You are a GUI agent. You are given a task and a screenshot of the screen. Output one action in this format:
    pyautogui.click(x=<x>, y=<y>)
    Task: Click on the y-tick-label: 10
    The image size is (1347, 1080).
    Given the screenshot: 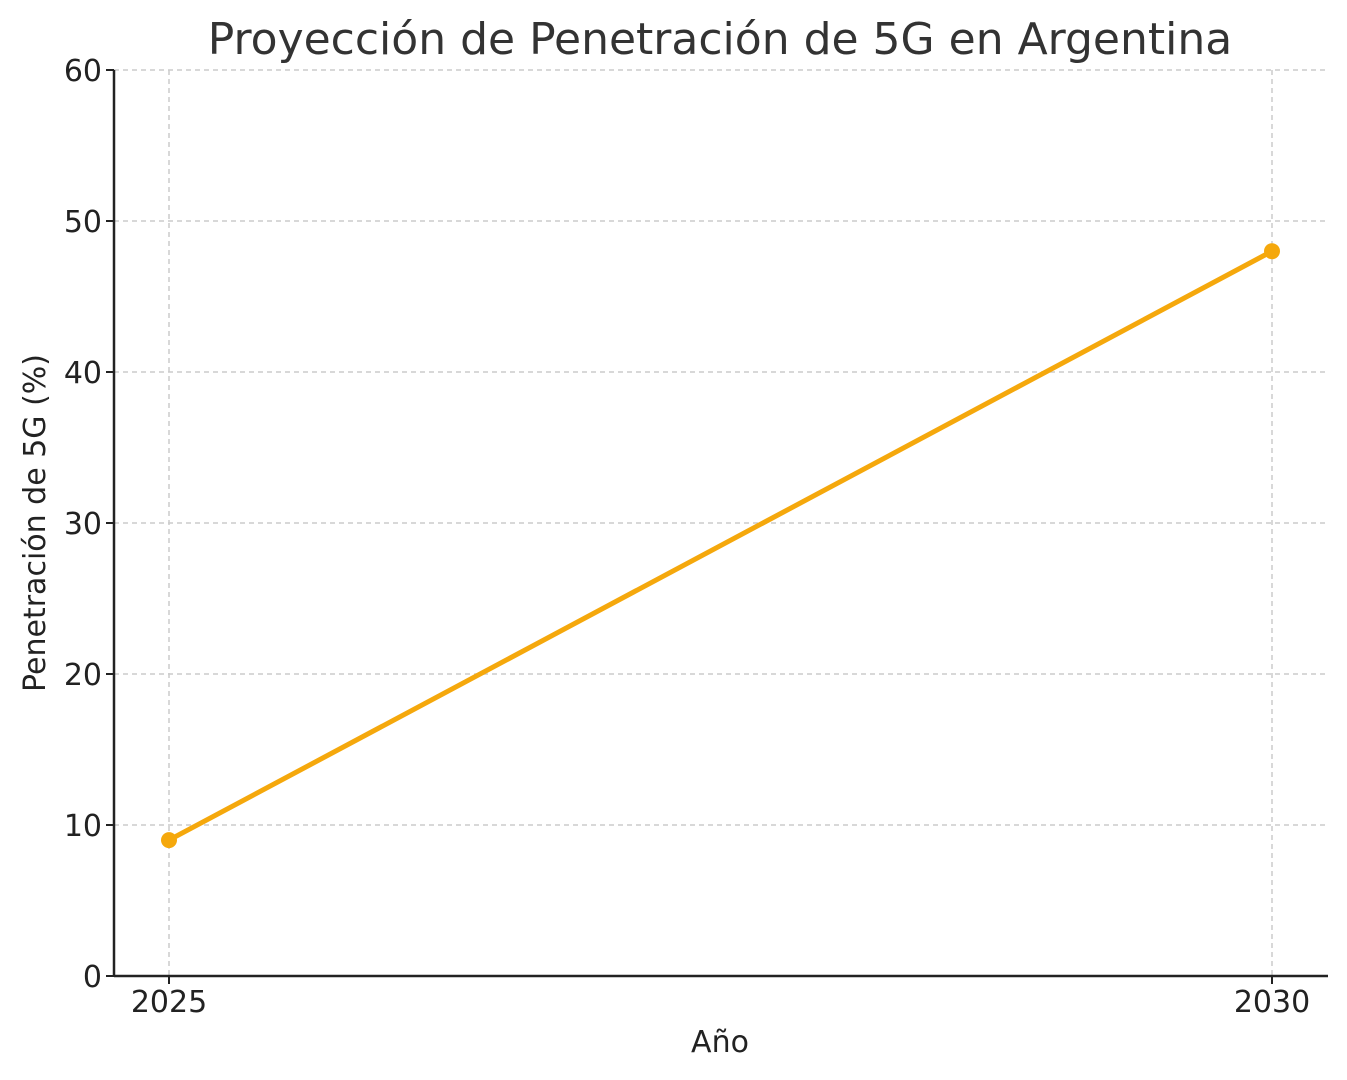 What is the action you would take?
    pyautogui.click(x=83, y=826)
    